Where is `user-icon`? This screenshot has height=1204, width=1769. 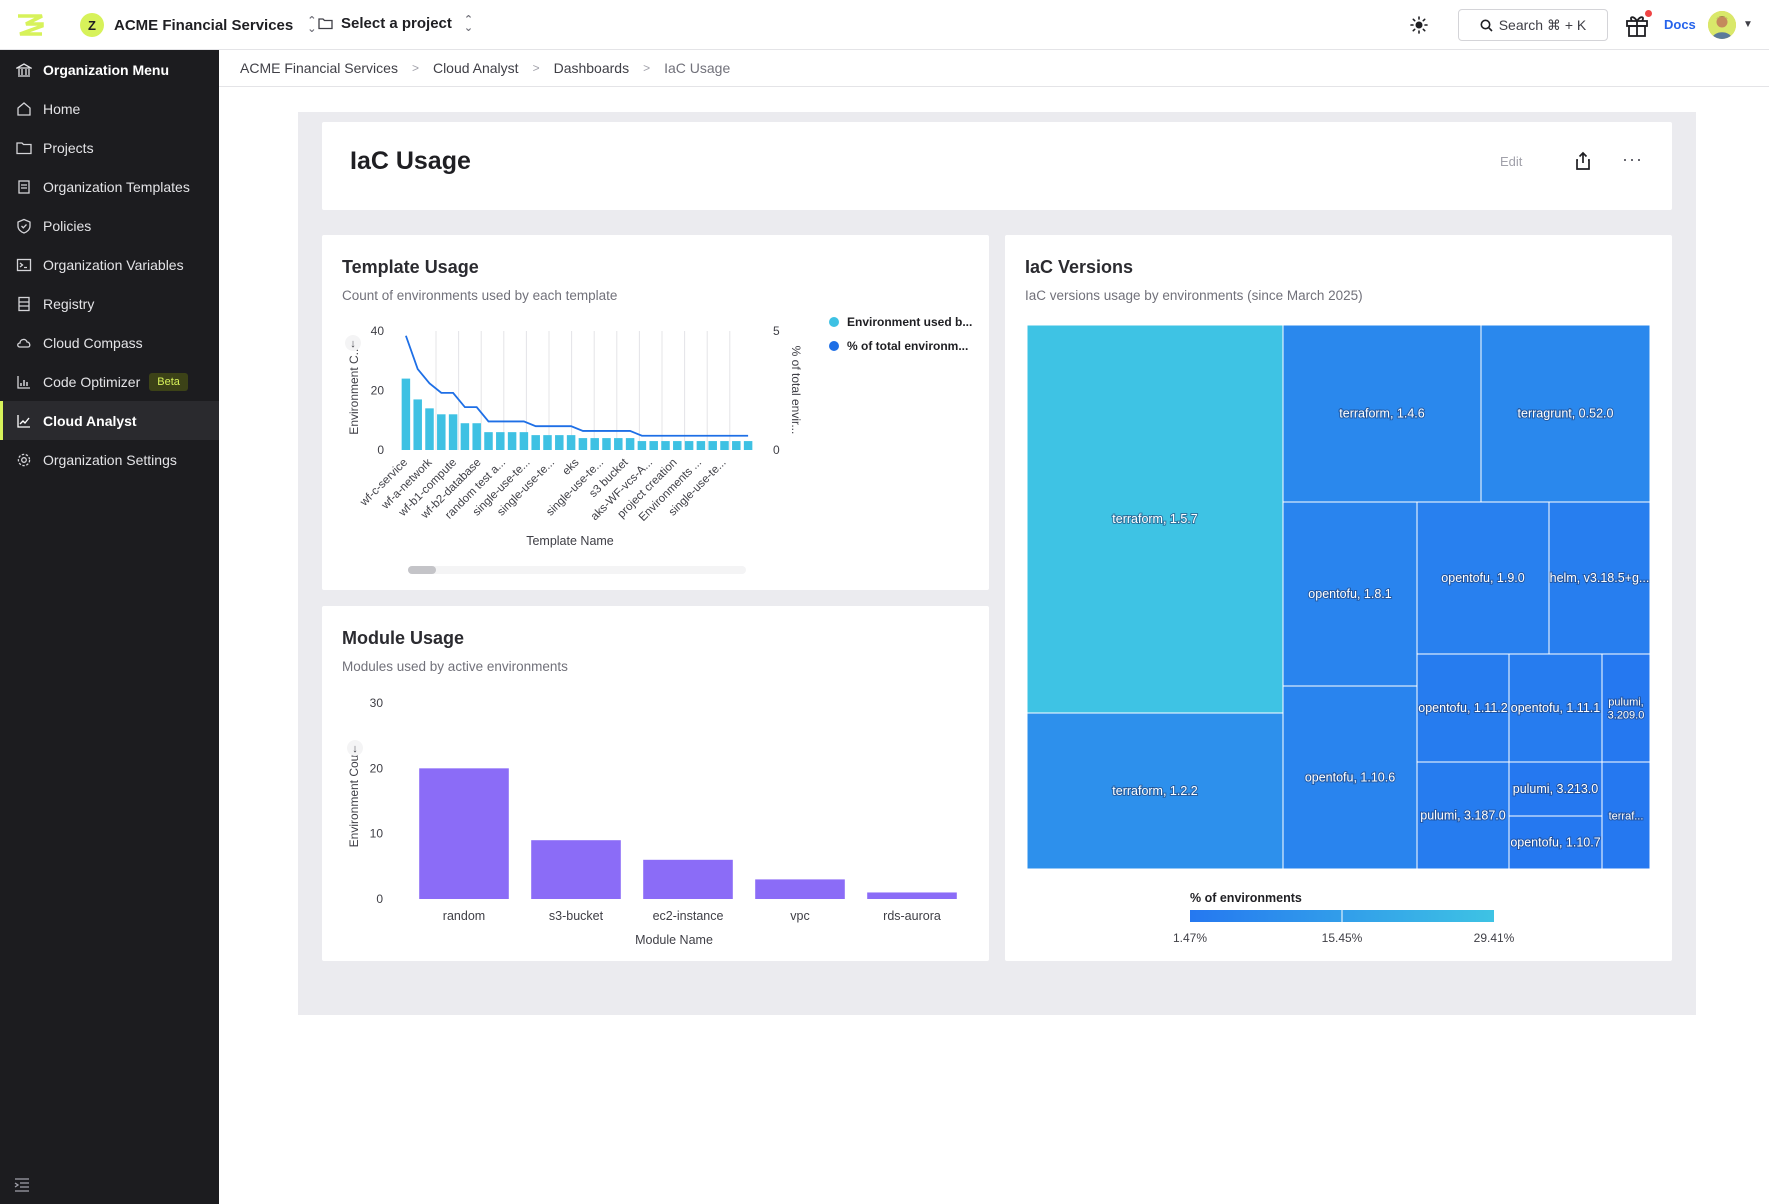
user-icon is located at coordinates (1722, 25).